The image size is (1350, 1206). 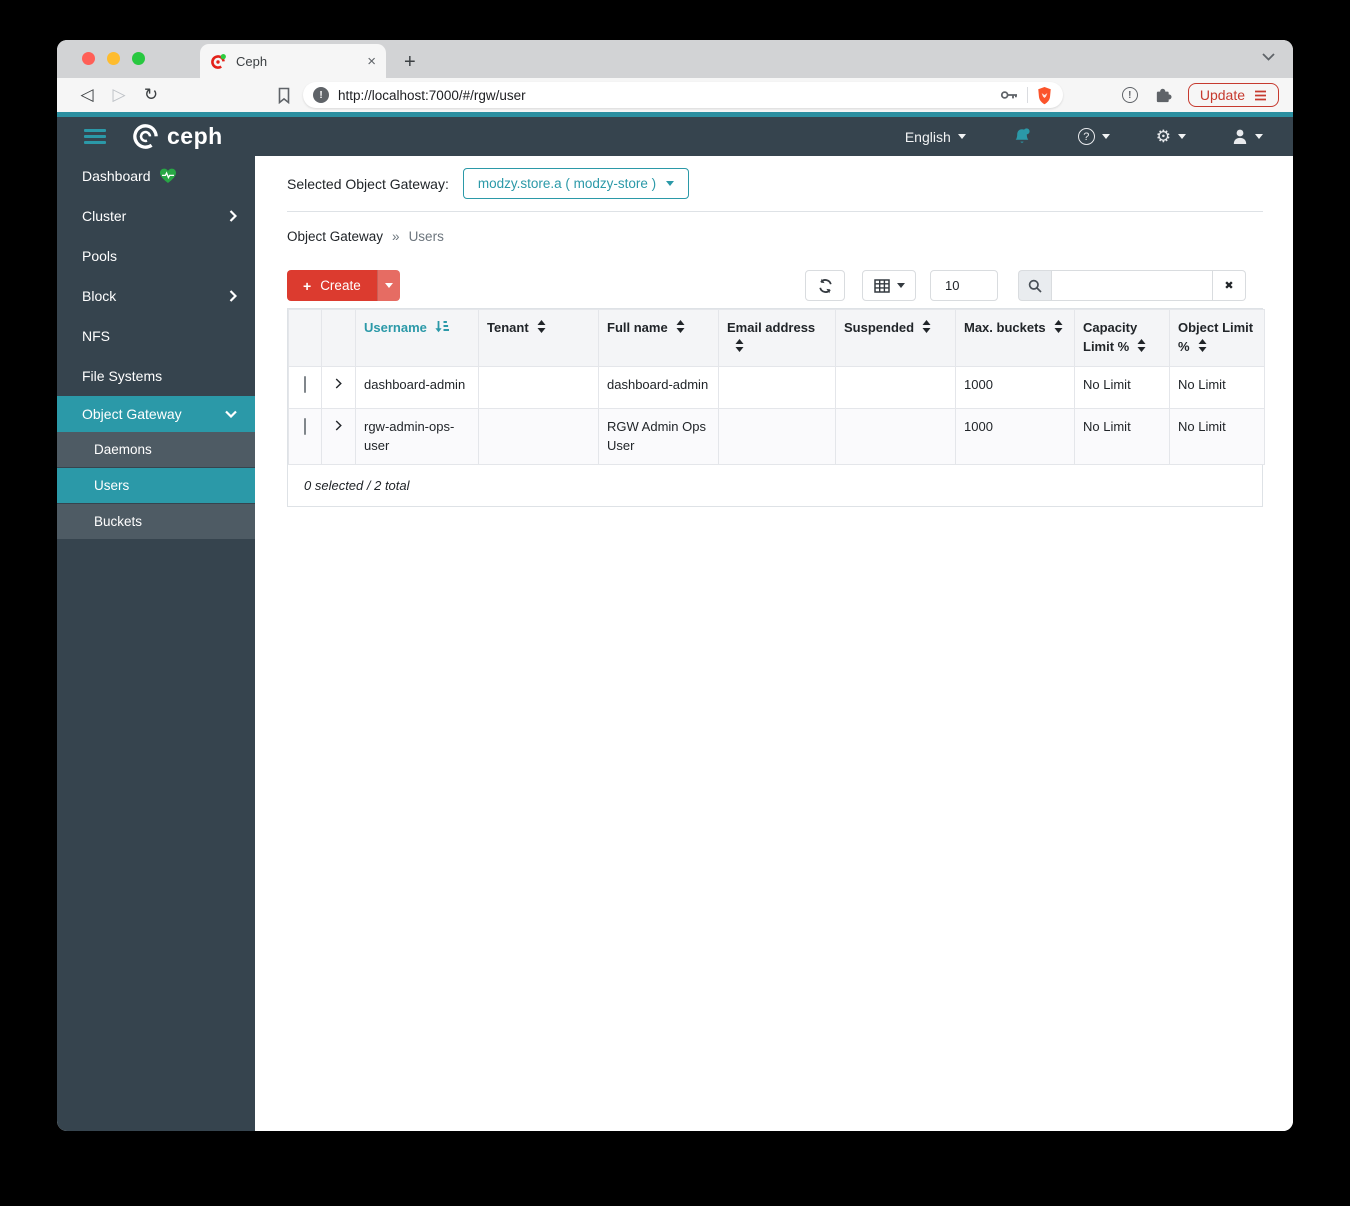 I want to click on language-dropdown: English, so click(x=935, y=137).